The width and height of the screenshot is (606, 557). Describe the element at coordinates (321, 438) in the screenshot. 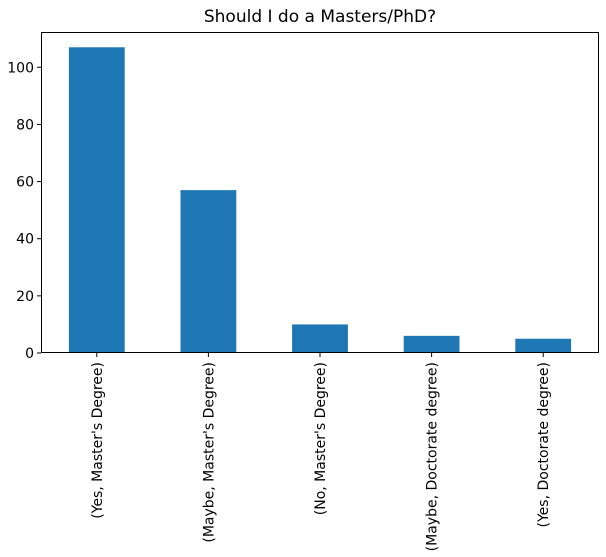

I see `x-tick-label: (No, Master's Degree)` at that location.